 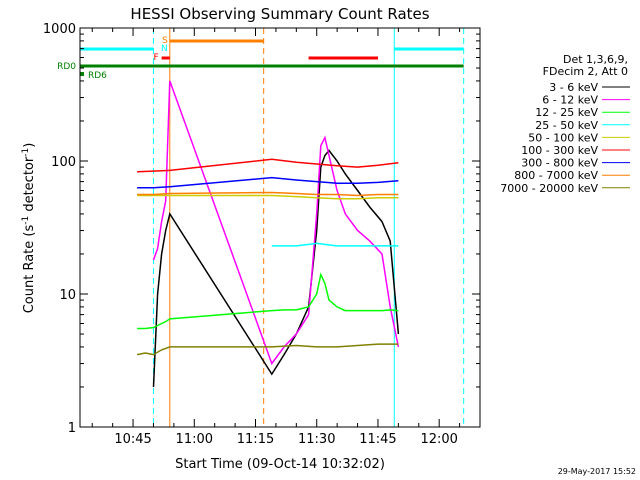 What do you see at coordinates (549, 188) in the screenshot?
I see `legend-label-8: 7000 - 20000 keV` at bounding box center [549, 188].